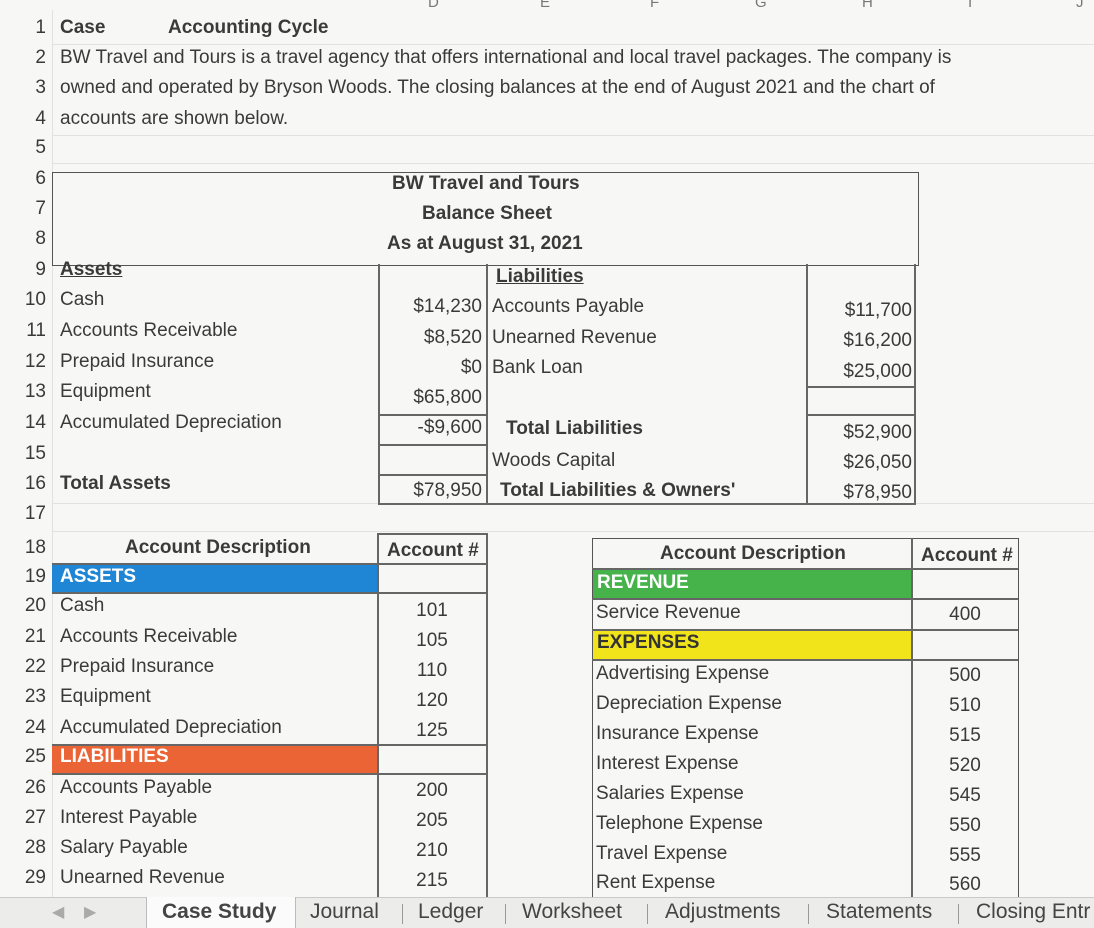 This screenshot has height=928, width=1094. What do you see at coordinates (574, 337) in the screenshot?
I see `liability-name: Unearned Revenue` at bounding box center [574, 337].